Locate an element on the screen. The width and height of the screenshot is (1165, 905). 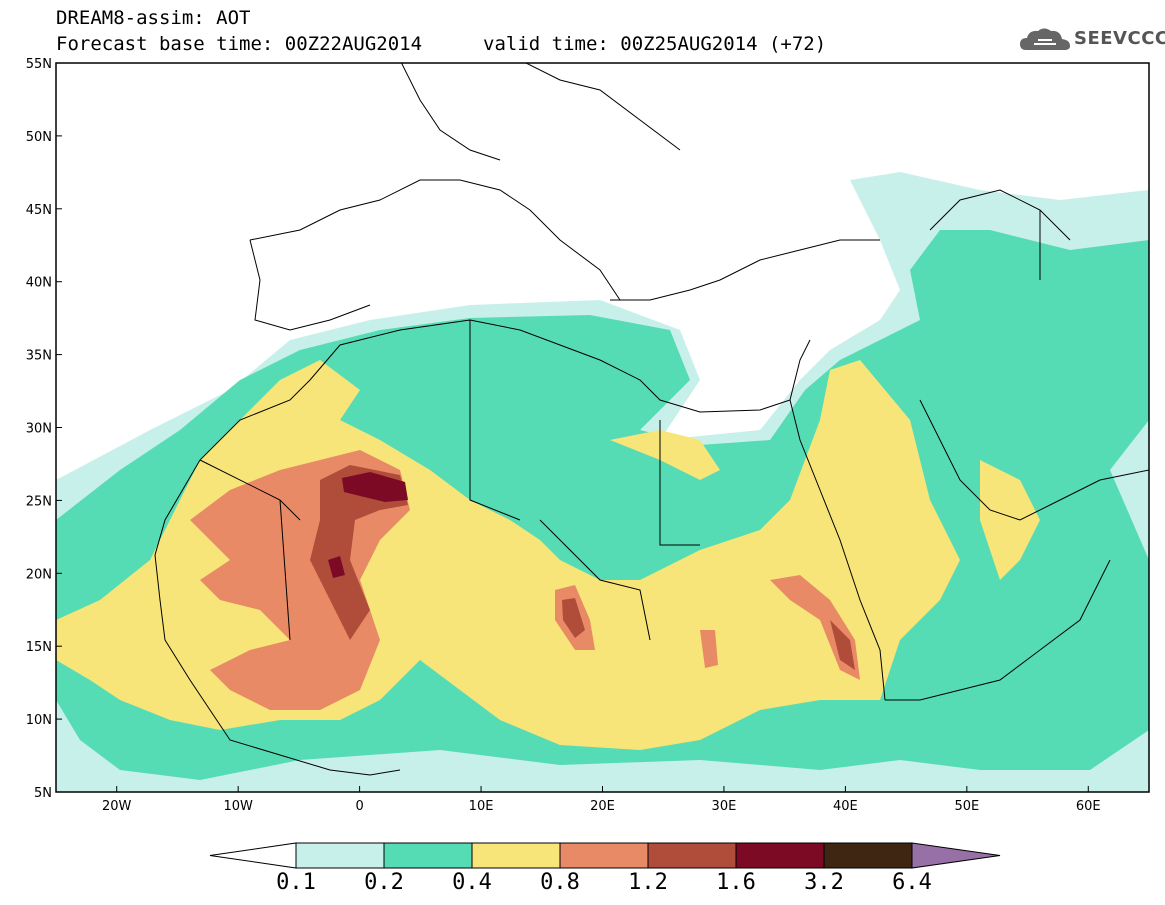
colorbar-min-arrow is located at coordinates (253, 855).